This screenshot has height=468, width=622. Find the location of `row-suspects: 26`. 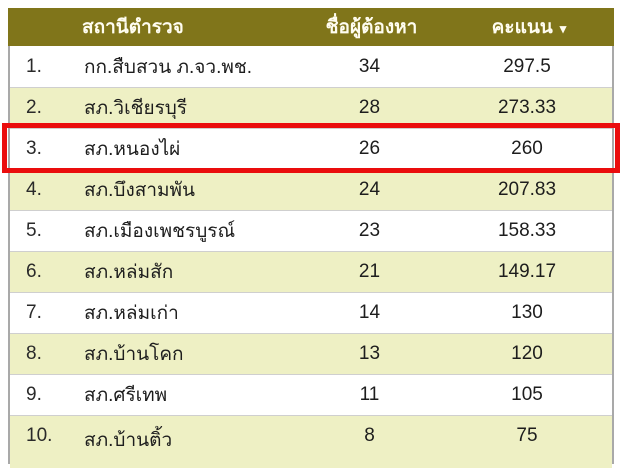

row-suspects: 26 is located at coordinates (369, 148).